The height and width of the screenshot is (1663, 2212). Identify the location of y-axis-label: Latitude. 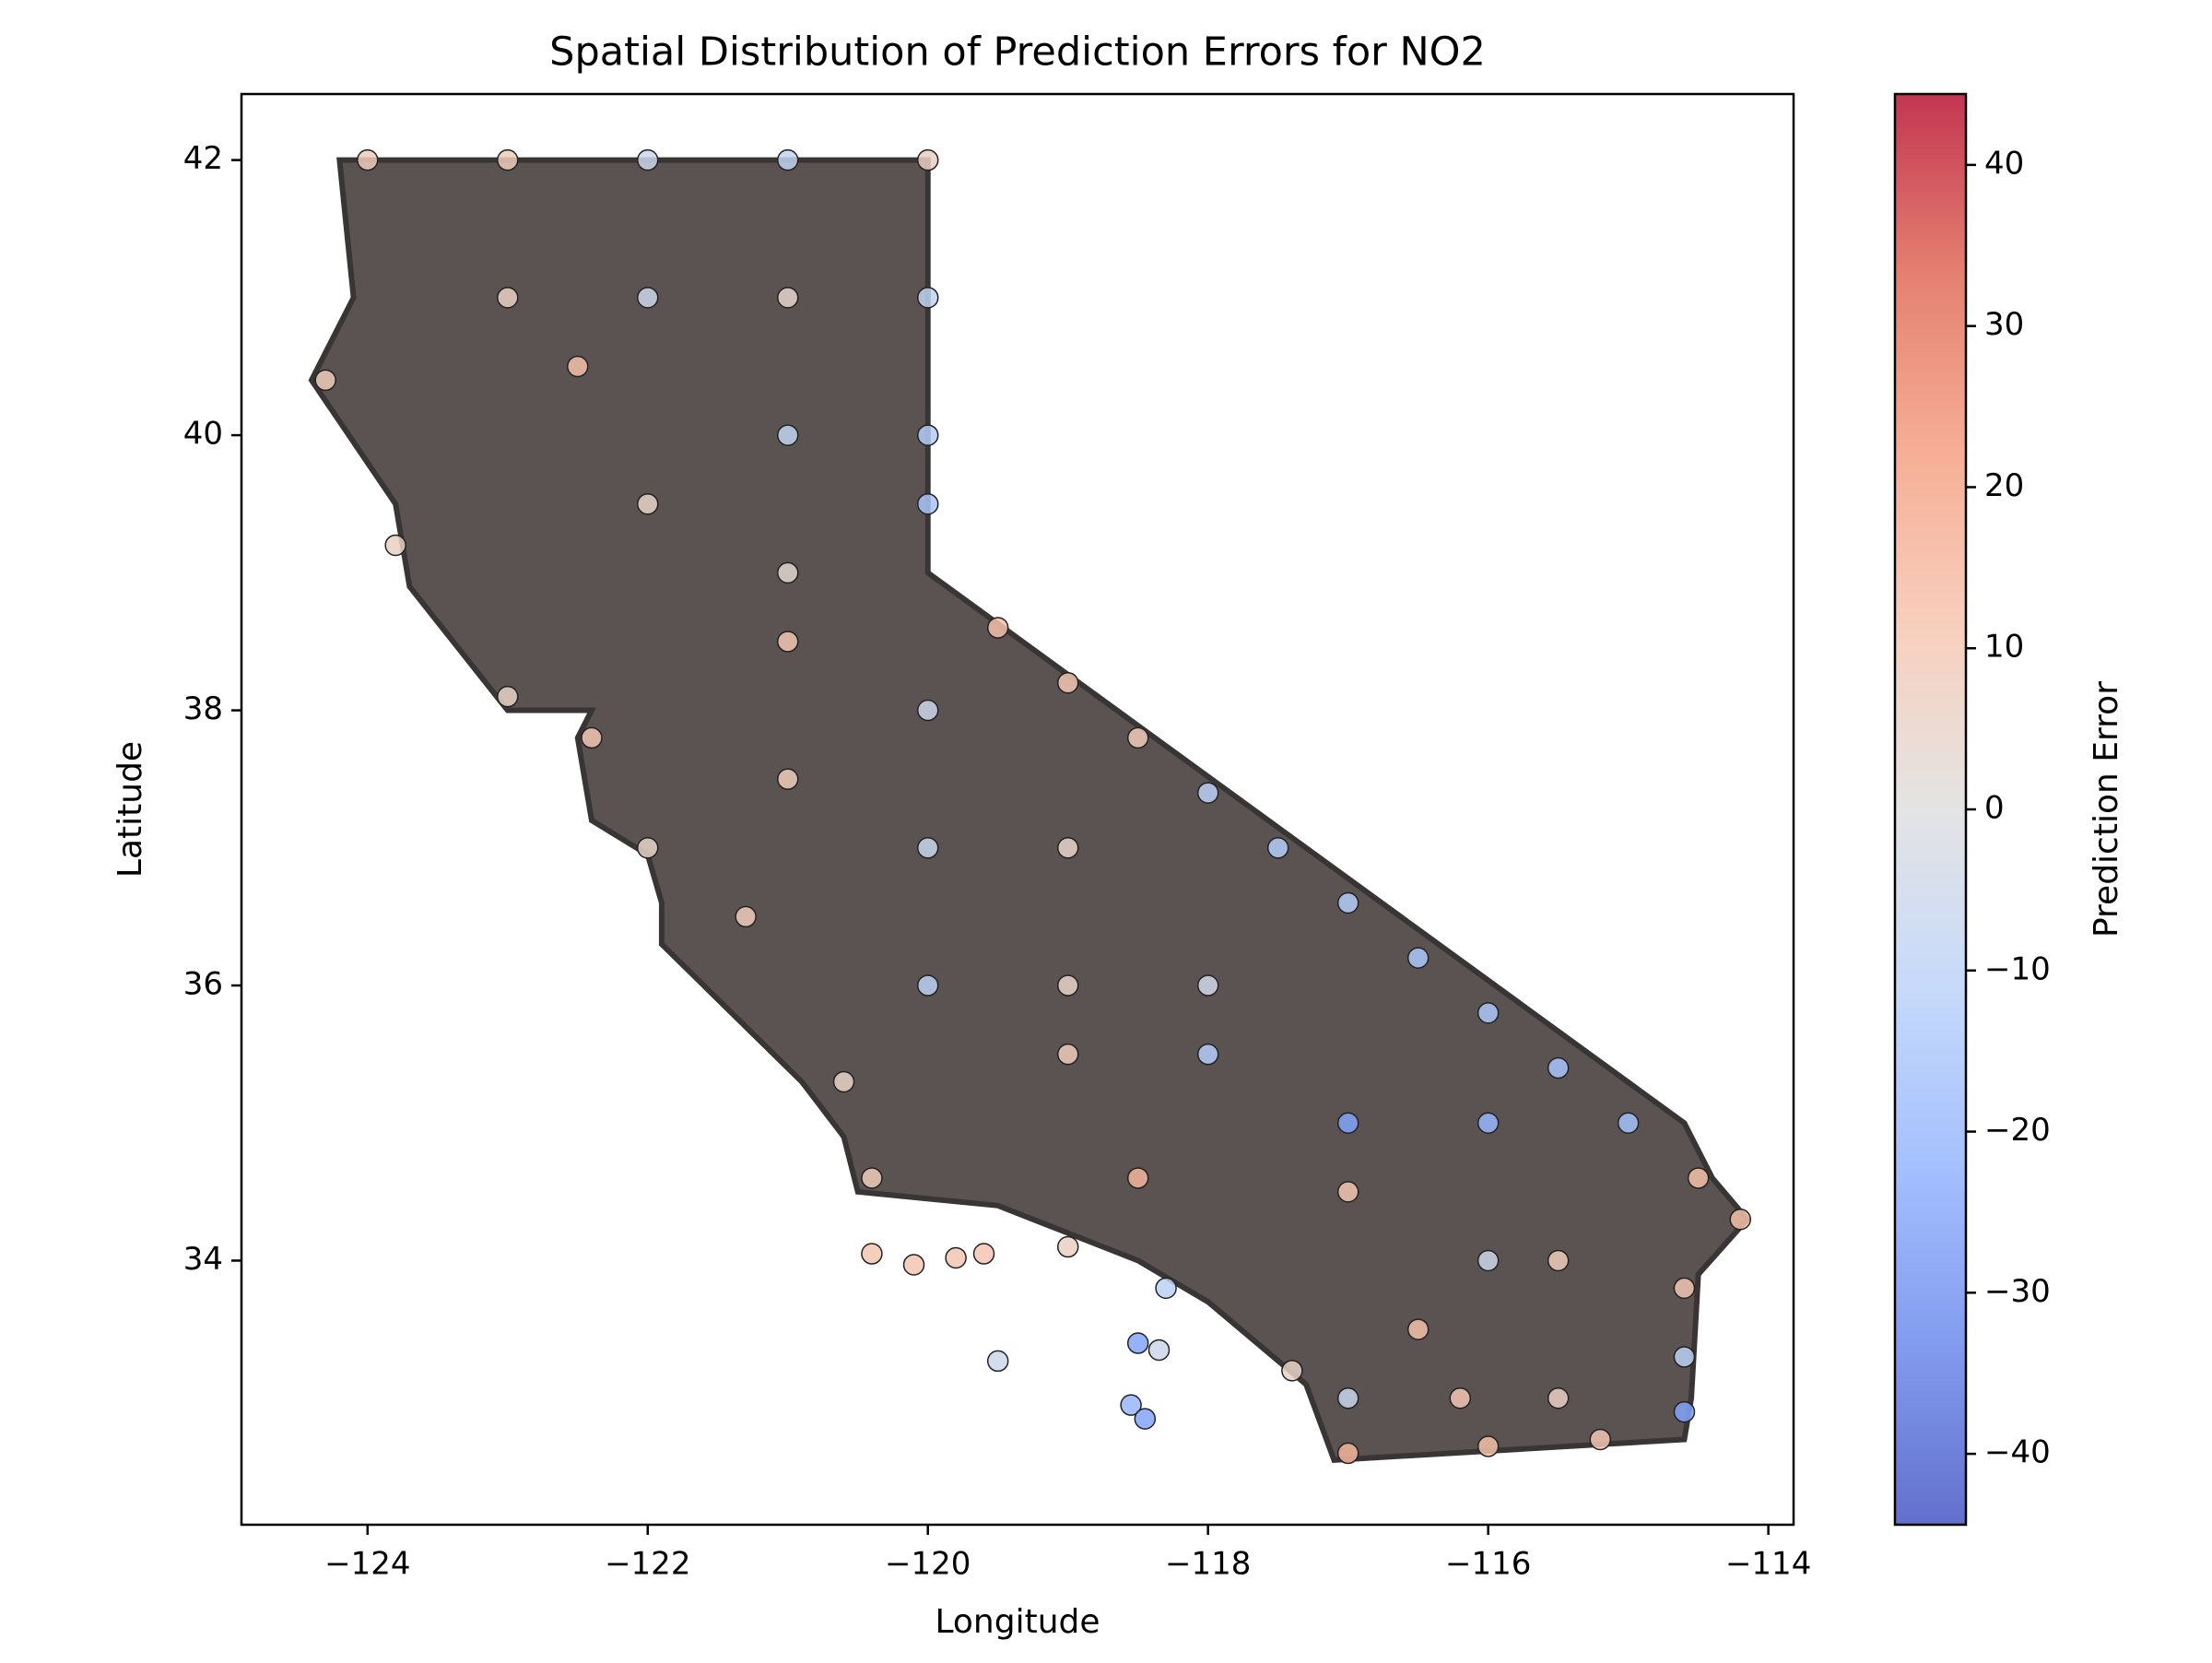
(130, 809).